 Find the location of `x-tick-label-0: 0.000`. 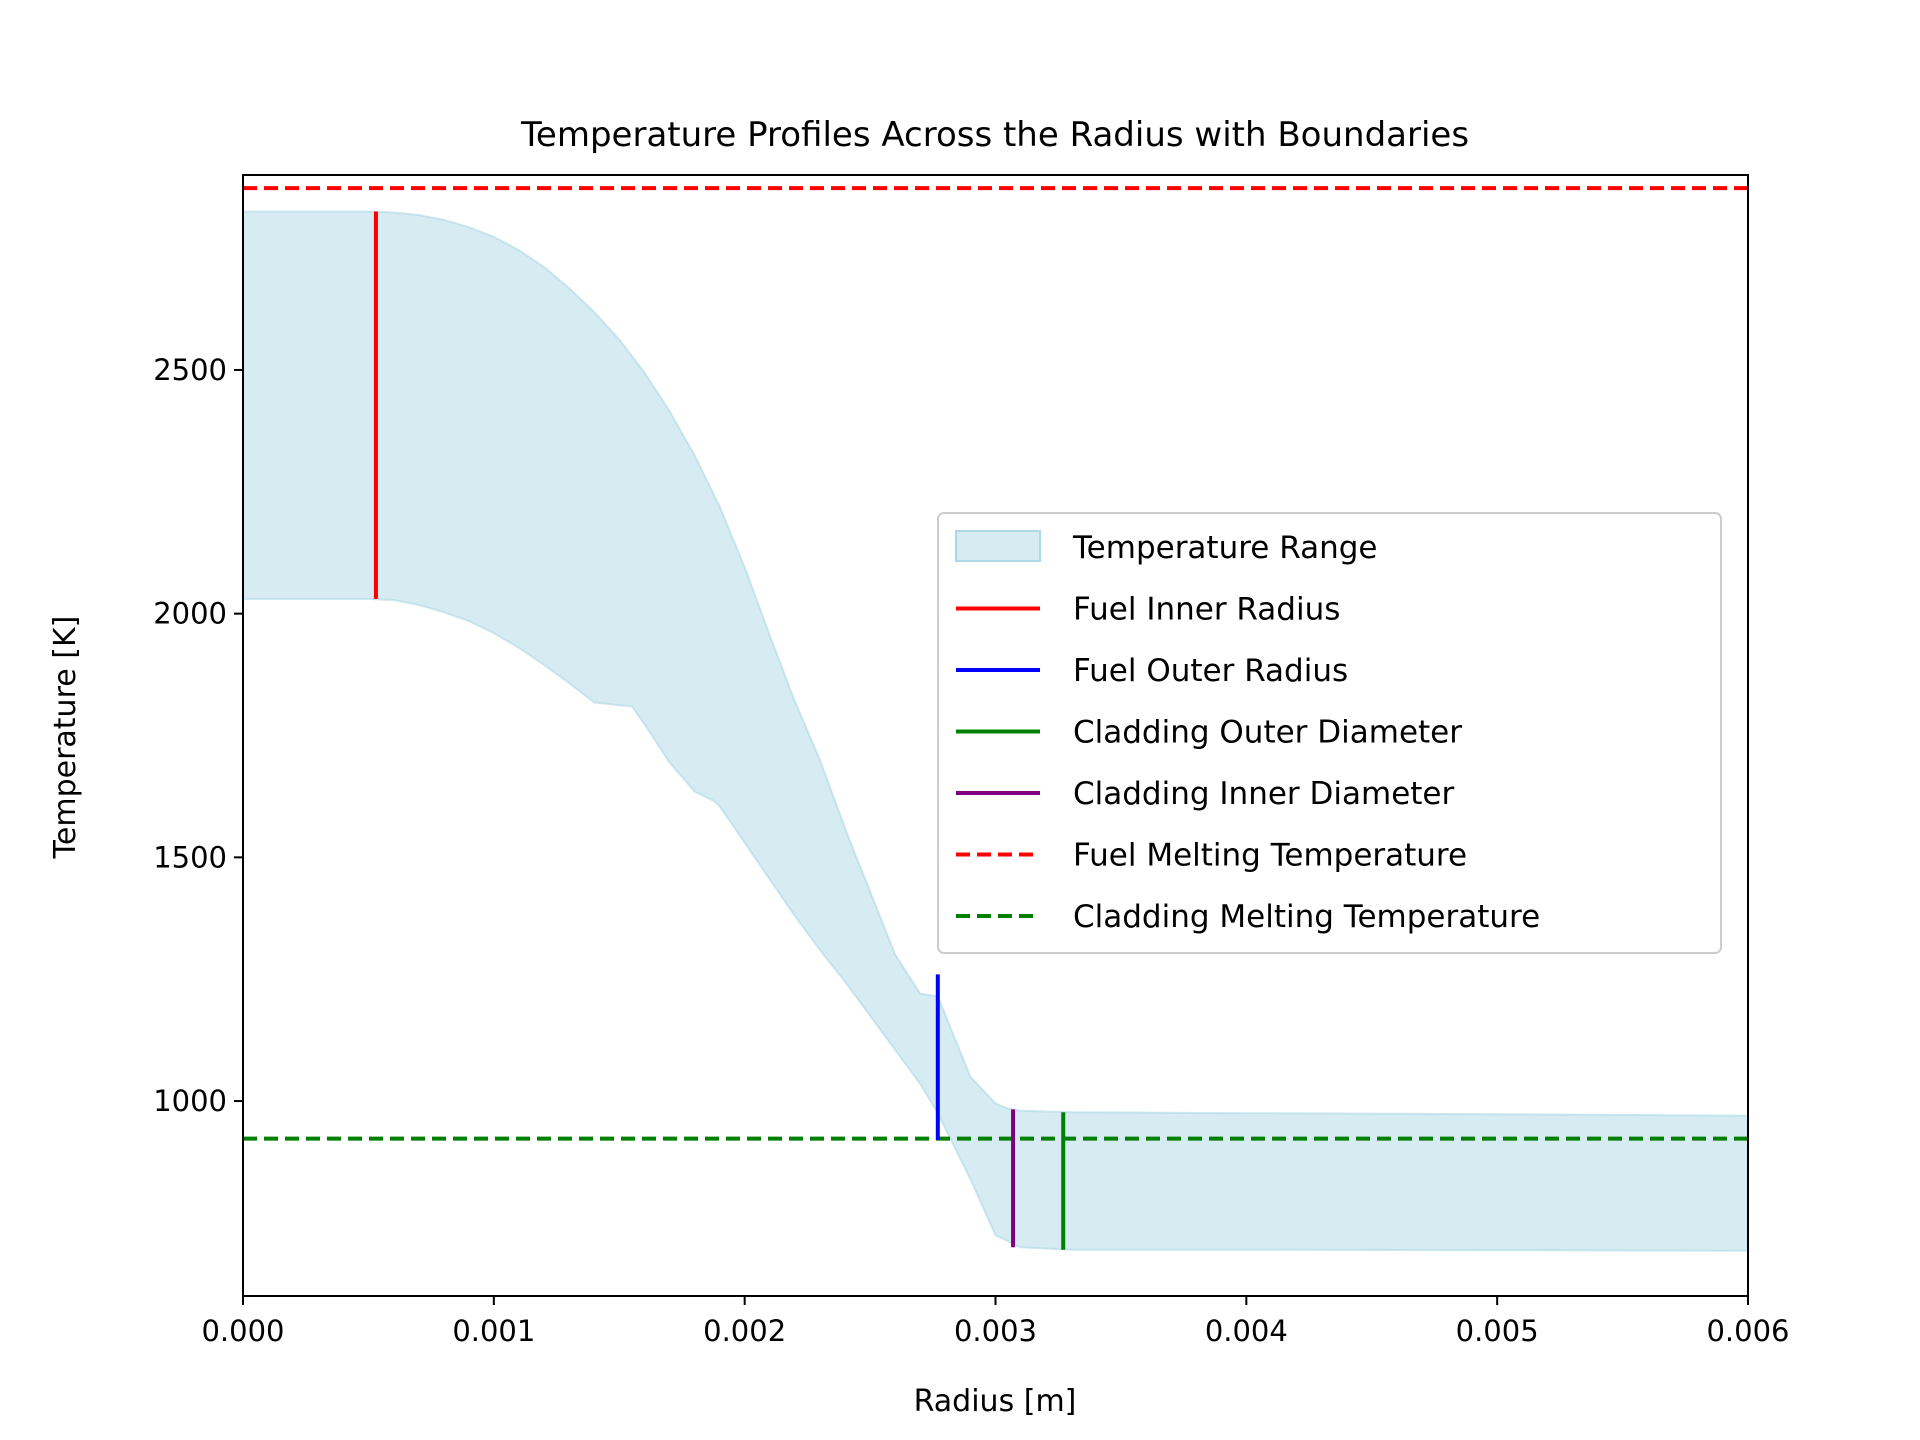

x-tick-label-0: 0.000 is located at coordinates (242, 1331).